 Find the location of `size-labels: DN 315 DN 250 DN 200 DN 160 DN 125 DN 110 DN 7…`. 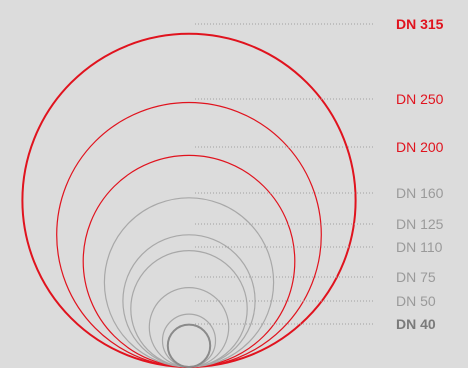

size-labels: DN 315 DN 250 DN 200 DN 160 DN 125 DN 110 DN 7… is located at coordinates (420, 174).